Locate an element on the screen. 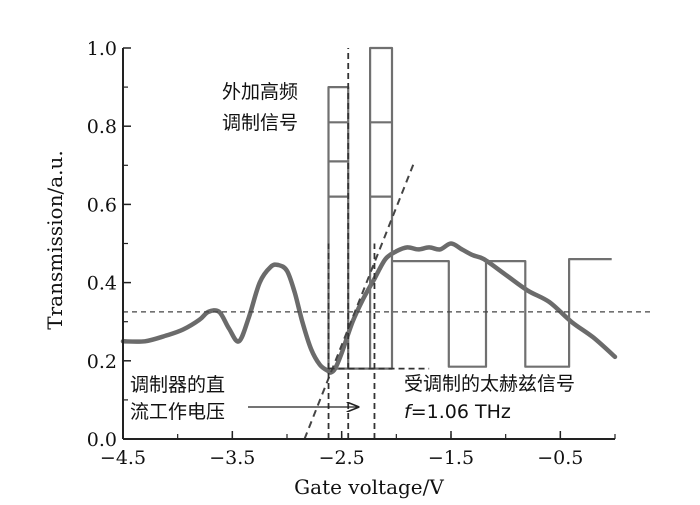  series-3-dashed-tangent is located at coordinates (359, 301).